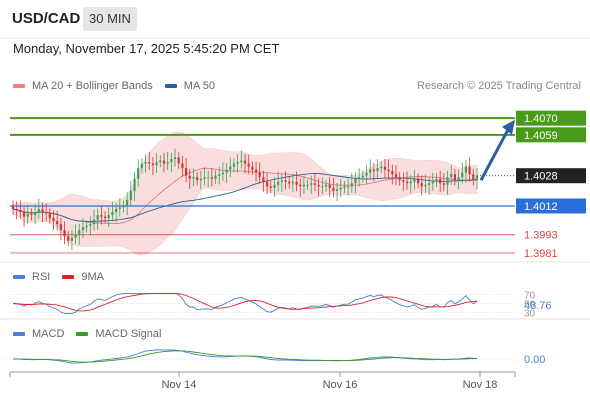  I want to click on last-price-label: 1.4028, so click(541, 177).